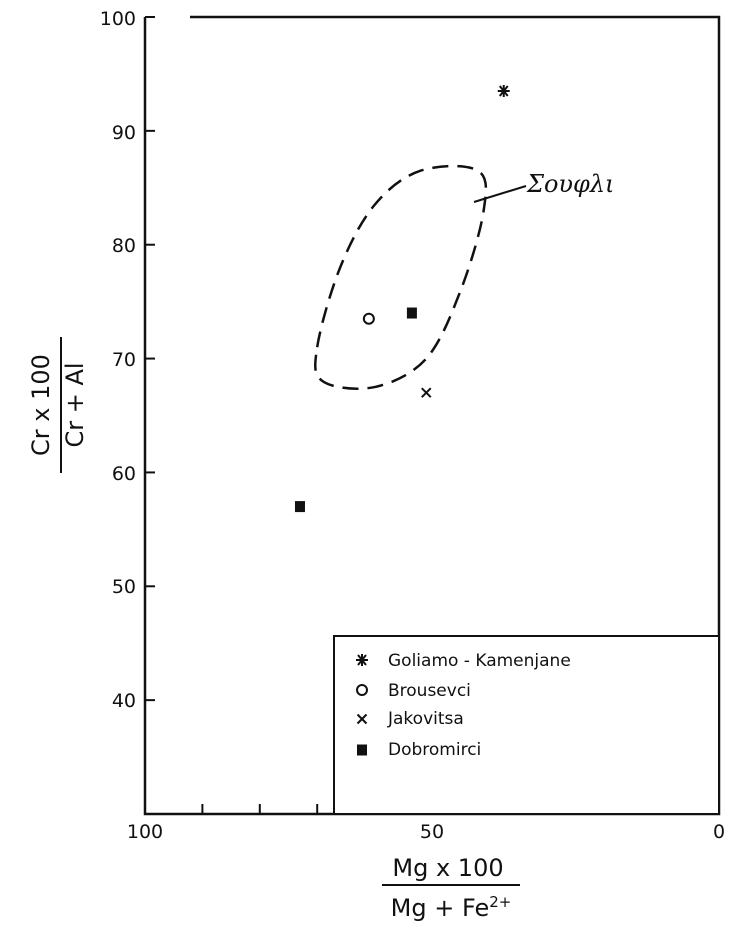  I want to click on legend-marker-square, so click(362, 750).